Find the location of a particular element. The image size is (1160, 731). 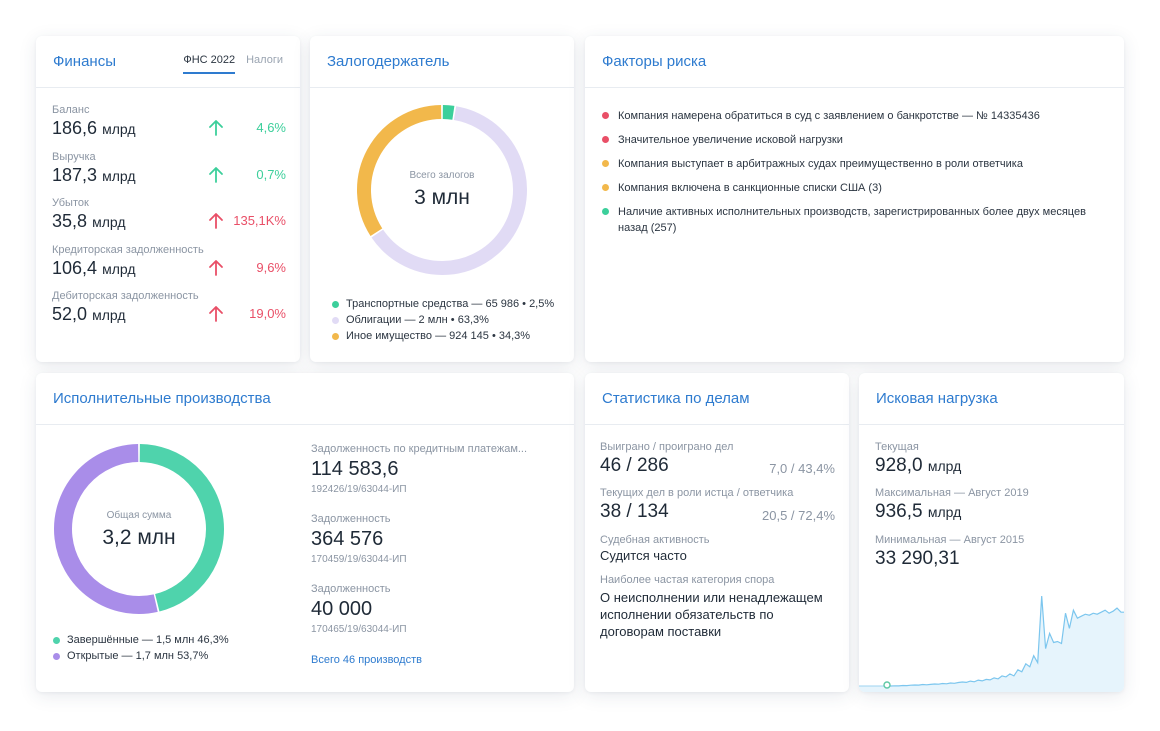

finance-row-label: Убыток is located at coordinates (70, 203).